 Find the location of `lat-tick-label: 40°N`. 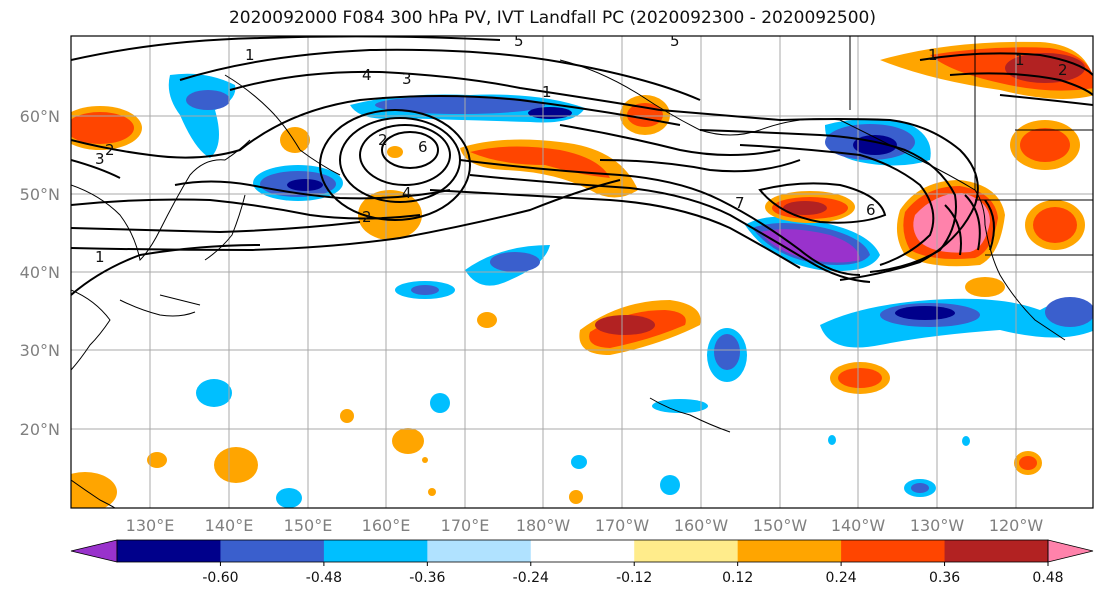

lat-tick-label: 40°N is located at coordinates (40, 272).